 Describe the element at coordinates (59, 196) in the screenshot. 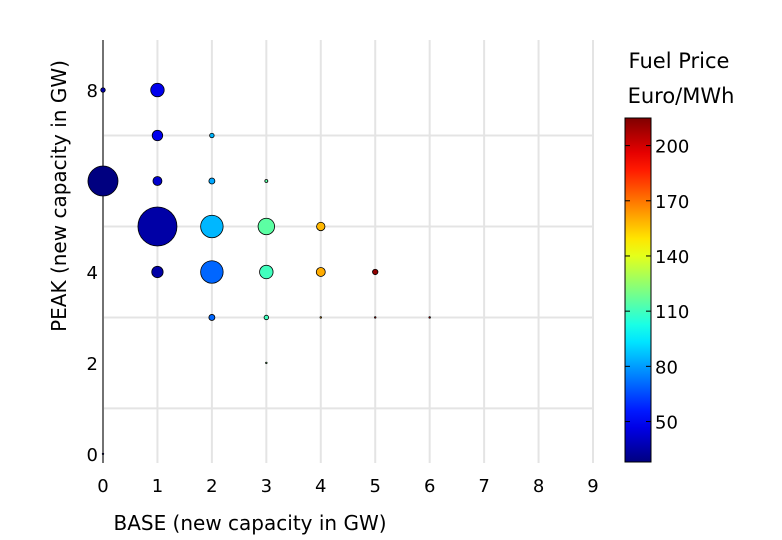

I see `y-axis-label: PEAK (new capacity in GW)` at that location.